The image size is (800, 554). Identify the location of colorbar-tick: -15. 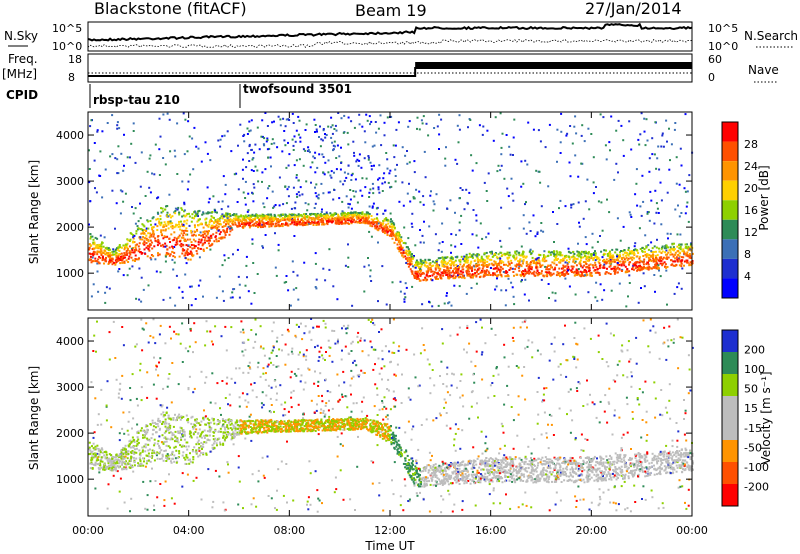
(753, 428).